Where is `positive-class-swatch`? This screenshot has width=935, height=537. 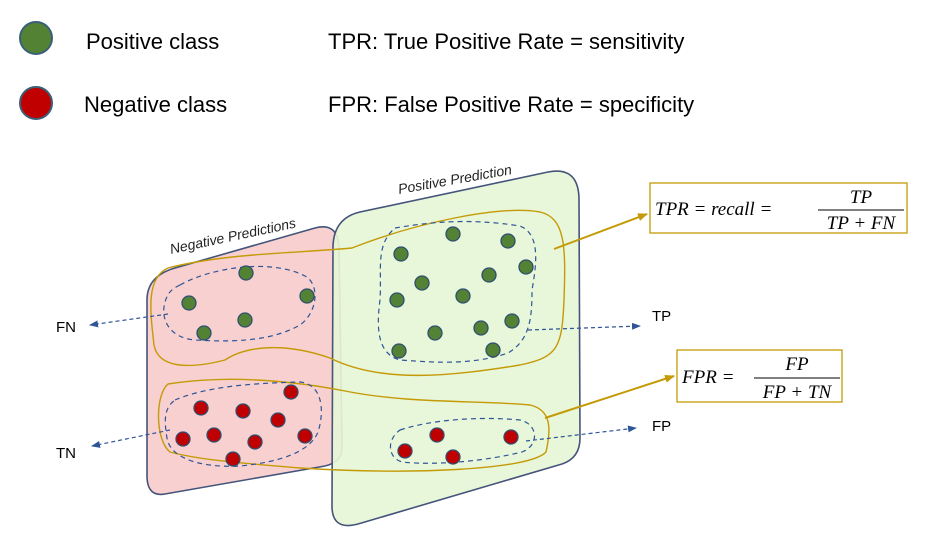 positive-class-swatch is located at coordinates (36, 38).